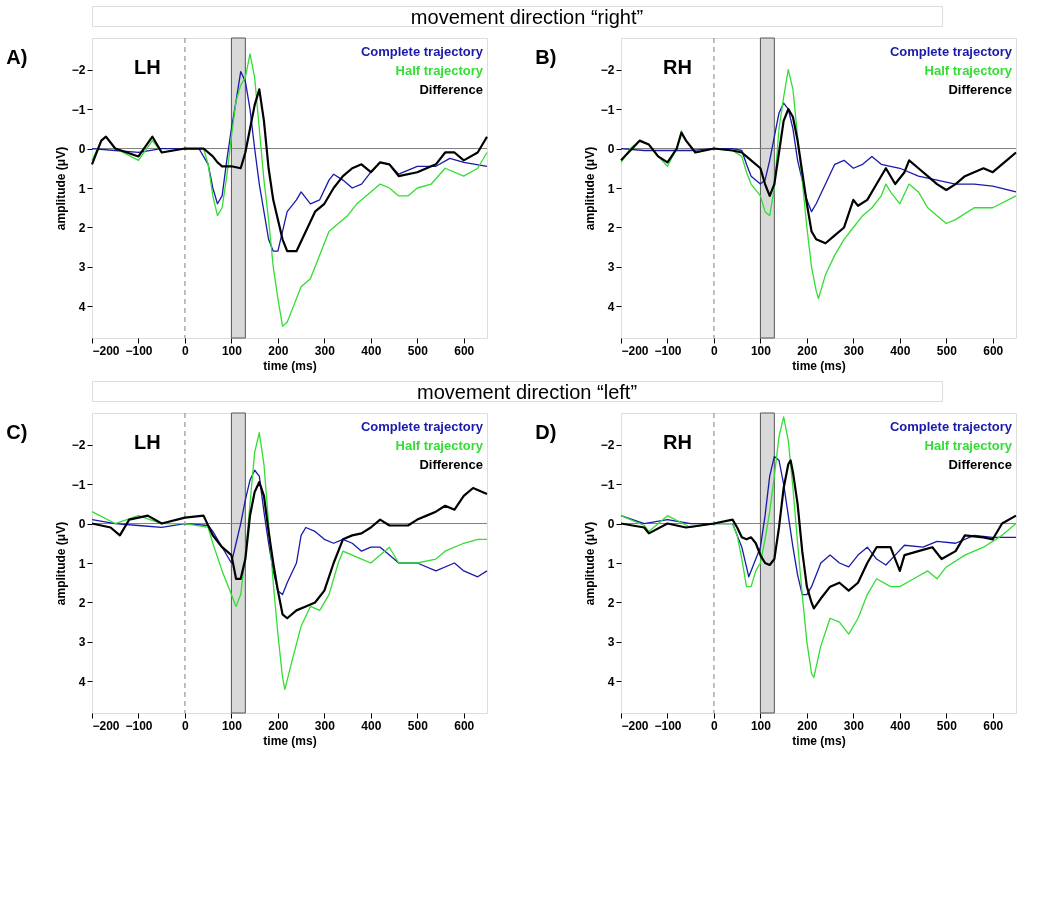 The width and height of the screenshot is (1059, 921). Describe the element at coordinates (17, 431) in the screenshot. I see `chart-title: C)` at that location.